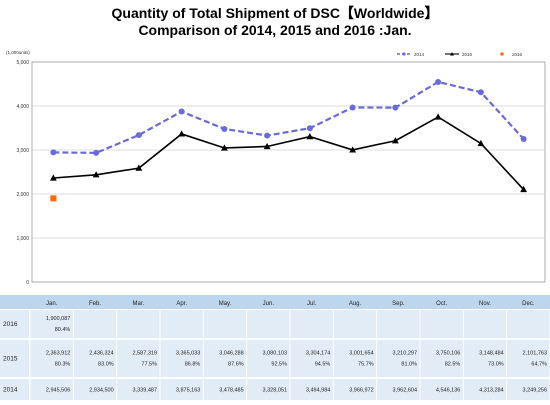 This screenshot has width=550, height=405. What do you see at coordinates (467, 54) in the screenshot?
I see `legend-label-2015: 2015` at bounding box center [467, 54].